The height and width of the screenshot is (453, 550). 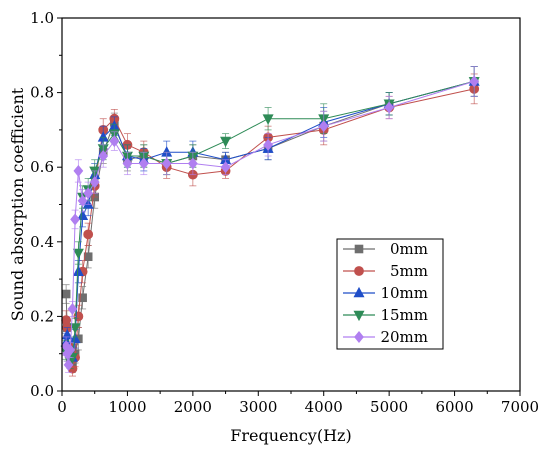 What do you see at coordinates (454, 407) in the screenshot?
I see `x-tick-label: 6000` at bounding box center [454, 407].